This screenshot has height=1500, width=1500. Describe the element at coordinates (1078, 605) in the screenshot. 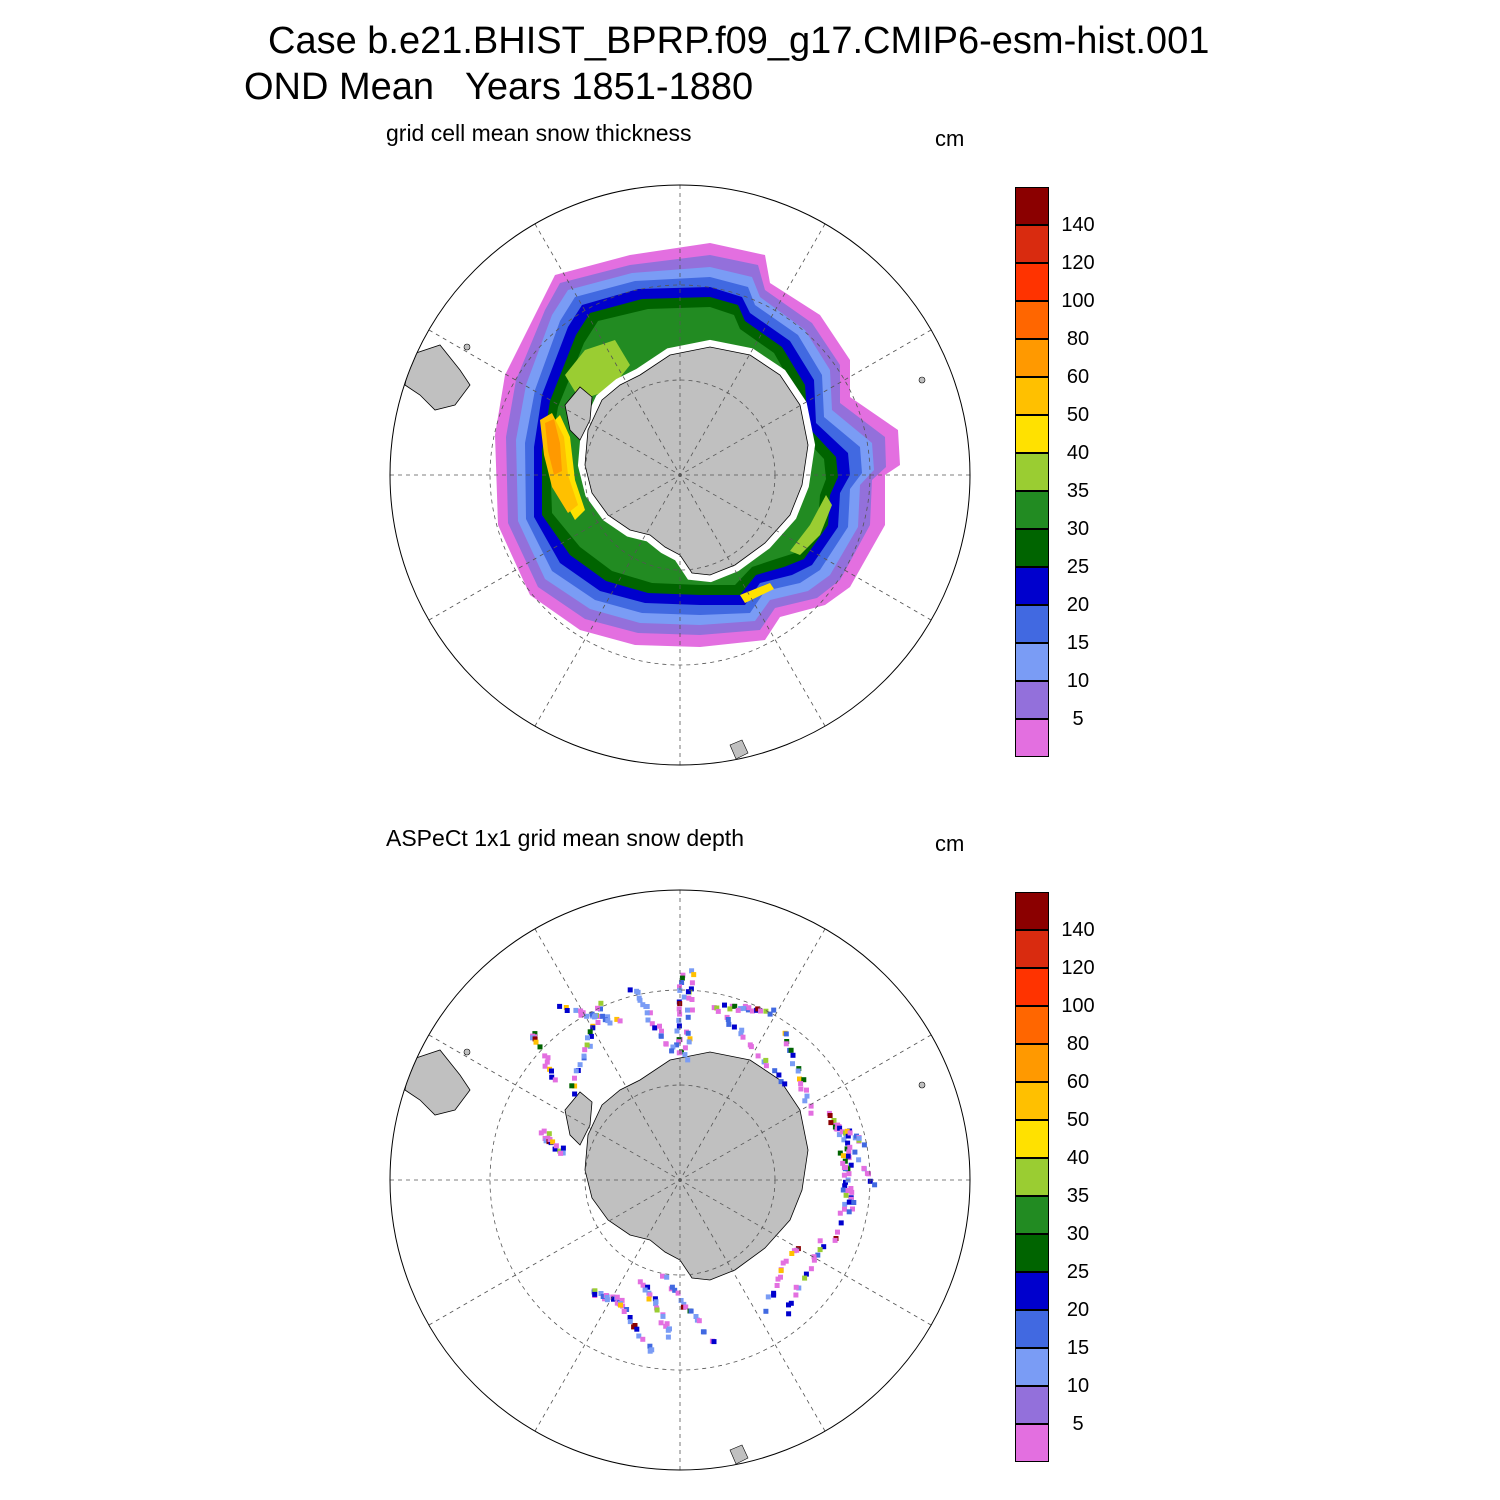

I see `colorbar-tick-label: 20` at that location.